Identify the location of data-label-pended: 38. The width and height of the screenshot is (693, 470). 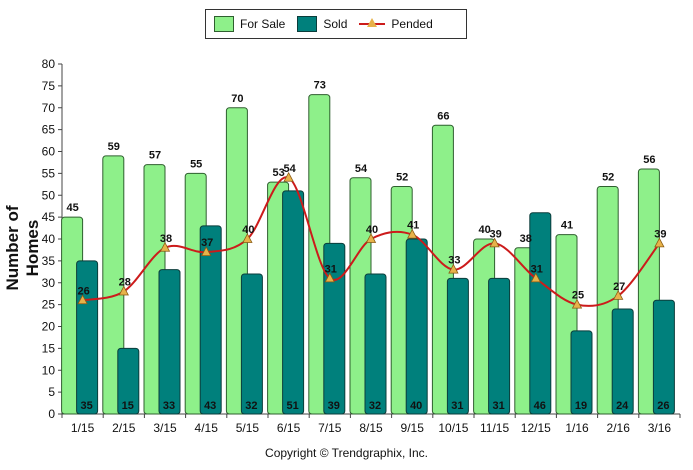
(166, 239).